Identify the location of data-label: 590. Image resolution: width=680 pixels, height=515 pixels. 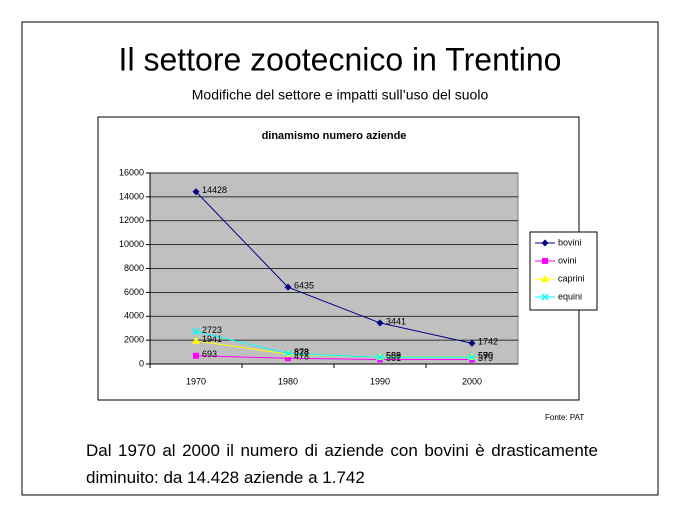
(485, 355).